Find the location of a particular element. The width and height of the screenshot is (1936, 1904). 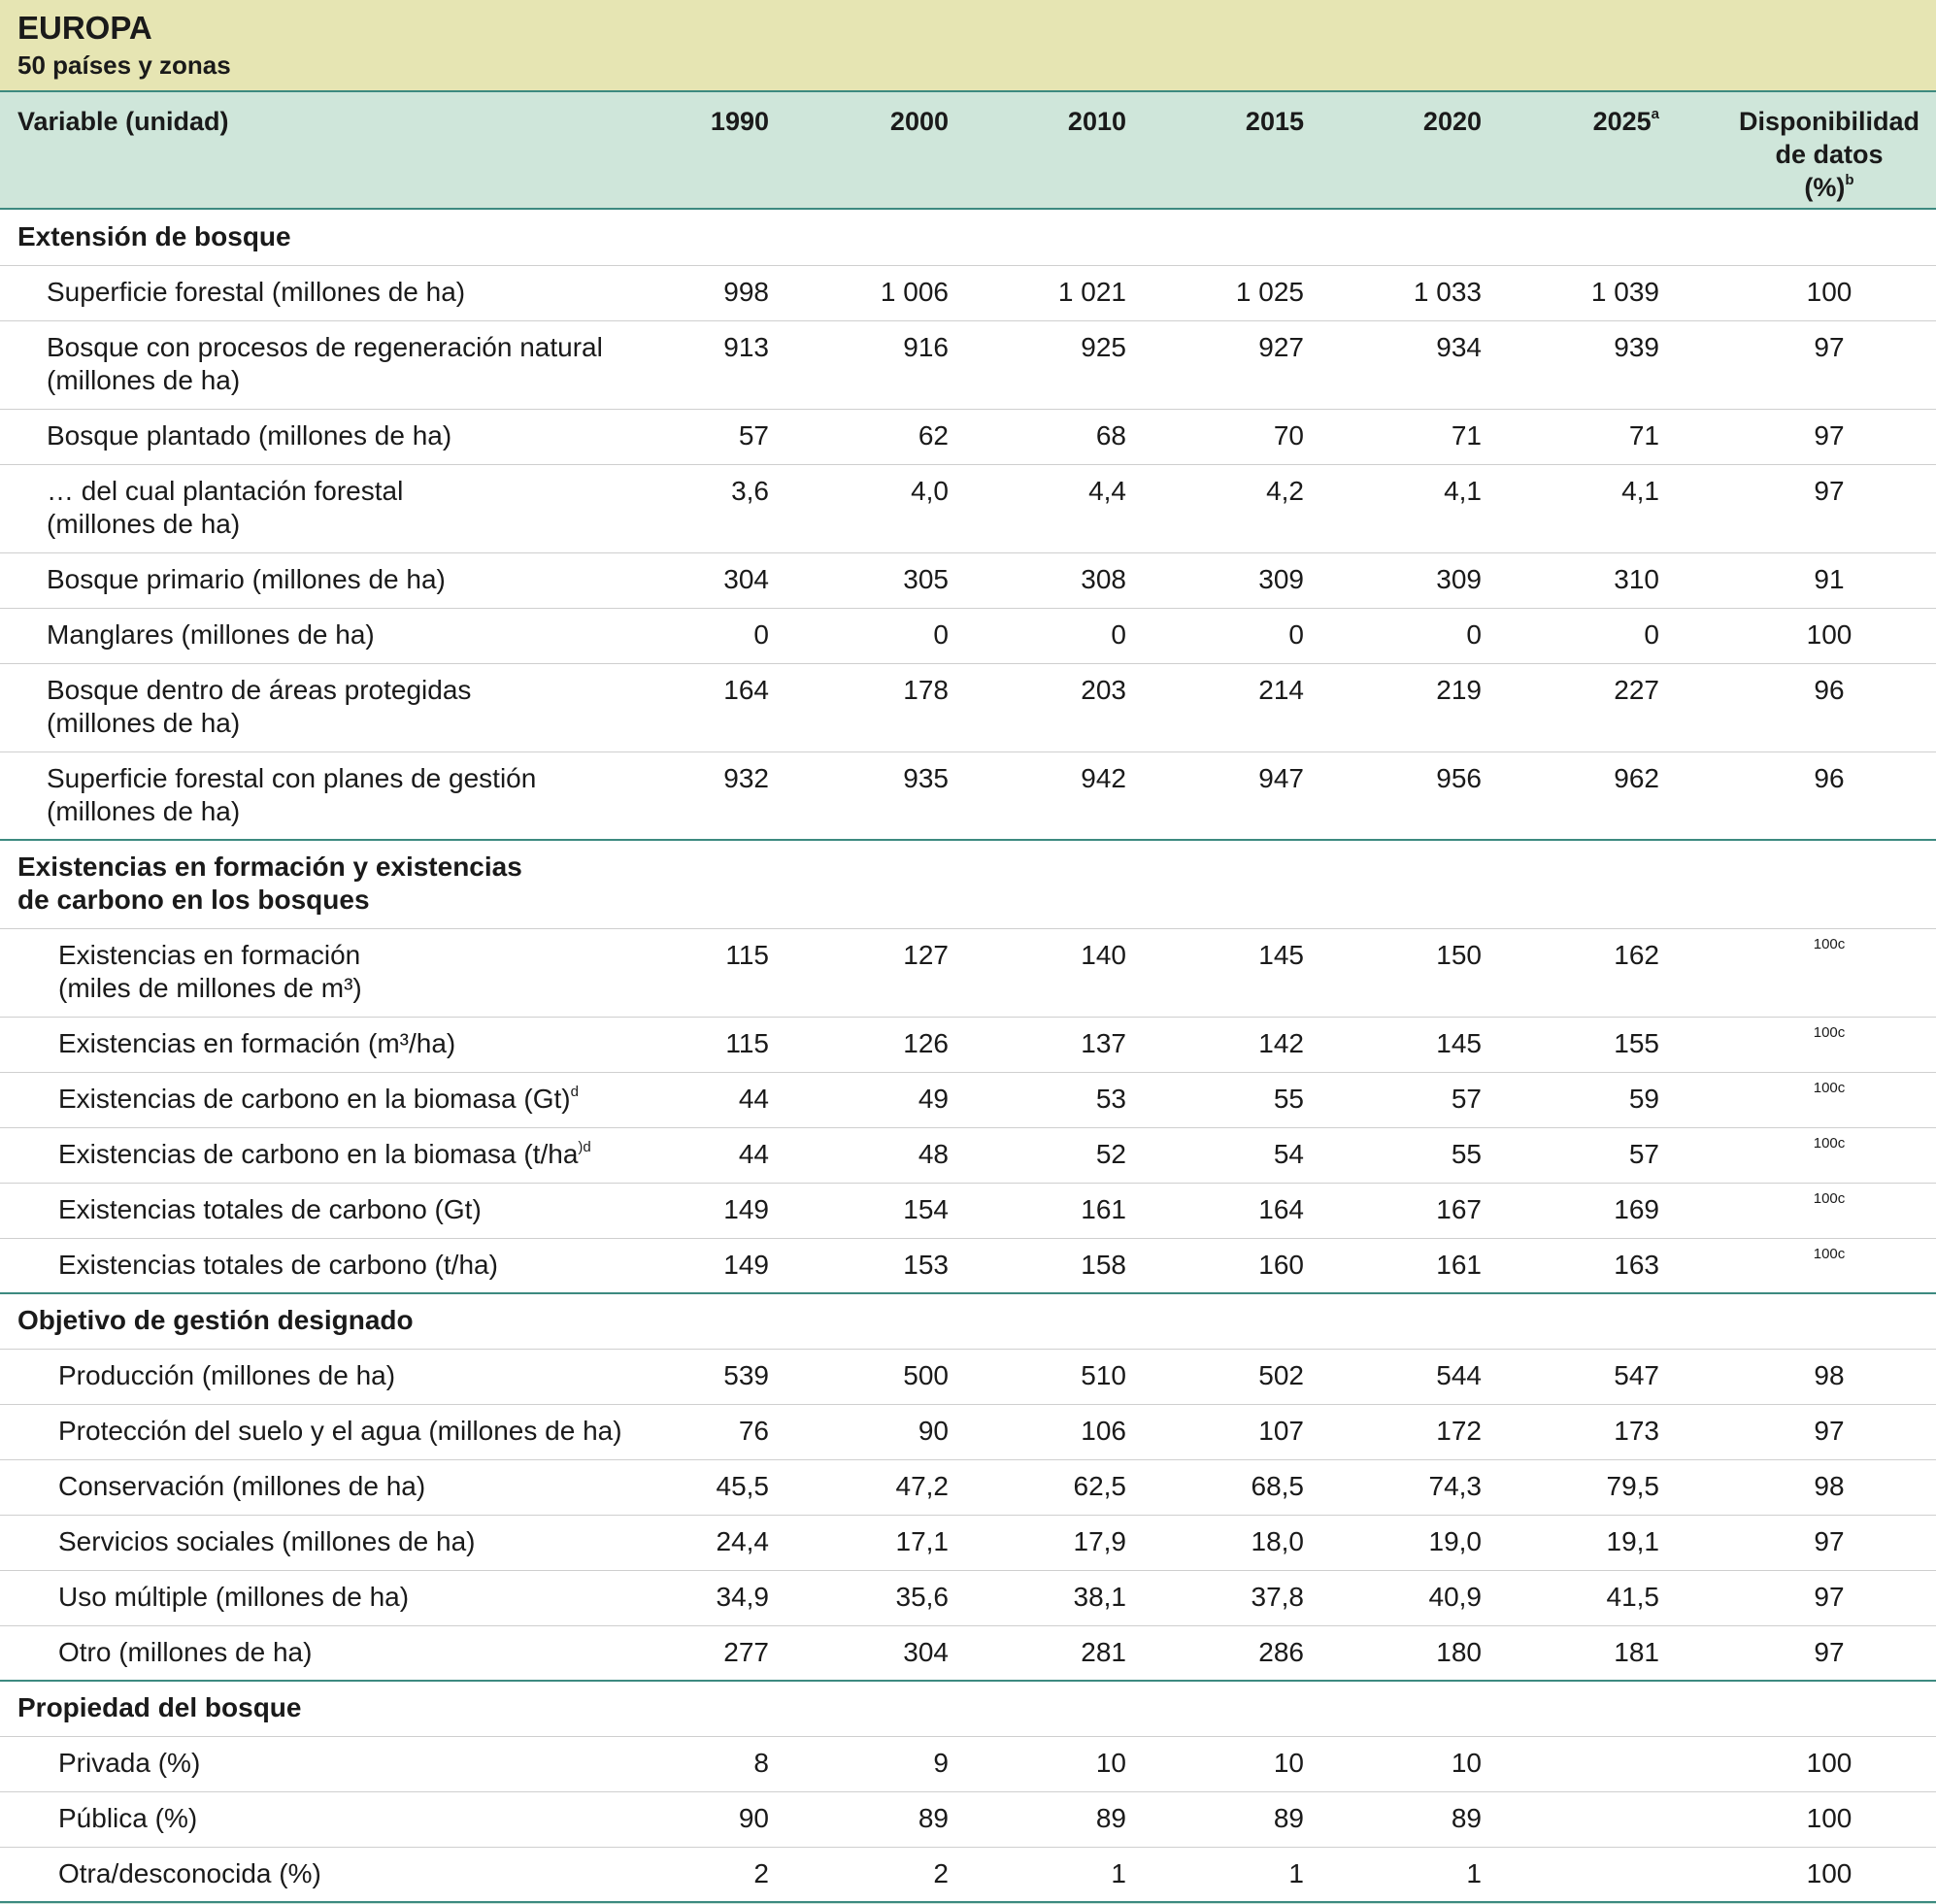

row-label: Uso múltiple (millones de ha) is located at coordinates (233, 1597).